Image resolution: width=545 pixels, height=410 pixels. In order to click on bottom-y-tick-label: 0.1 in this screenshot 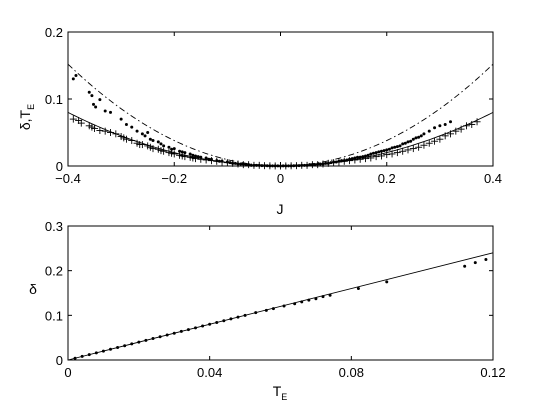, I will do `click(54, 315)`.